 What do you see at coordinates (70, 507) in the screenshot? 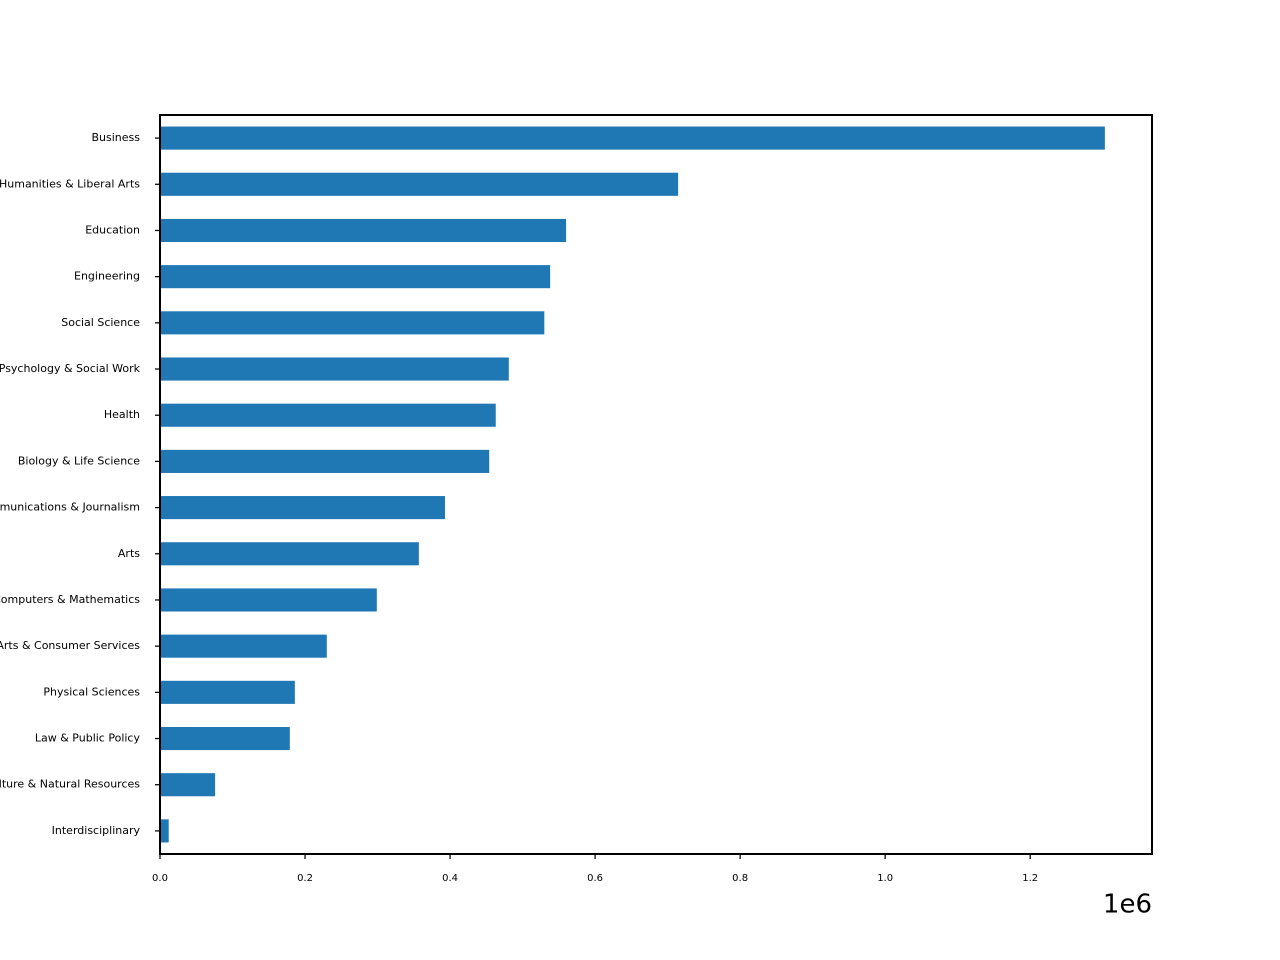
I see `y-tick-label: Communications & Journalism` at bounding box center [70, 507].